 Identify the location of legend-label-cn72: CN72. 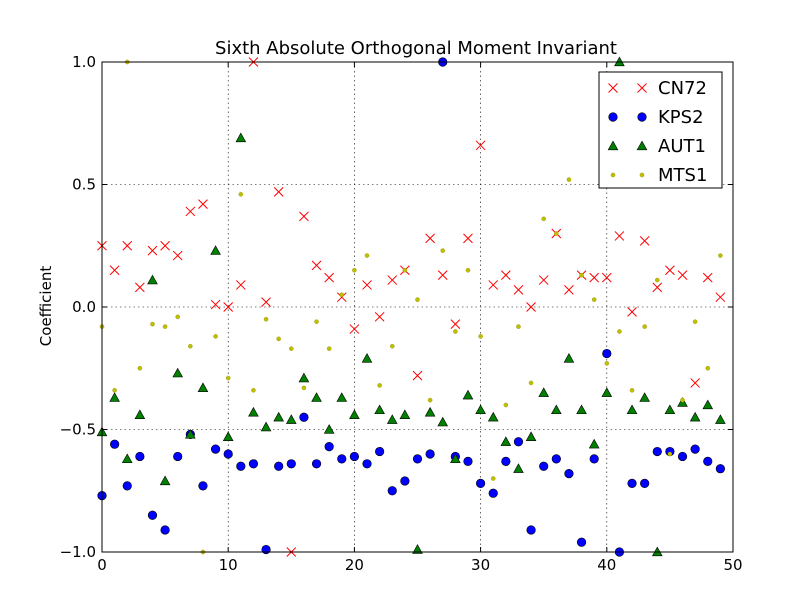
(682, 88).